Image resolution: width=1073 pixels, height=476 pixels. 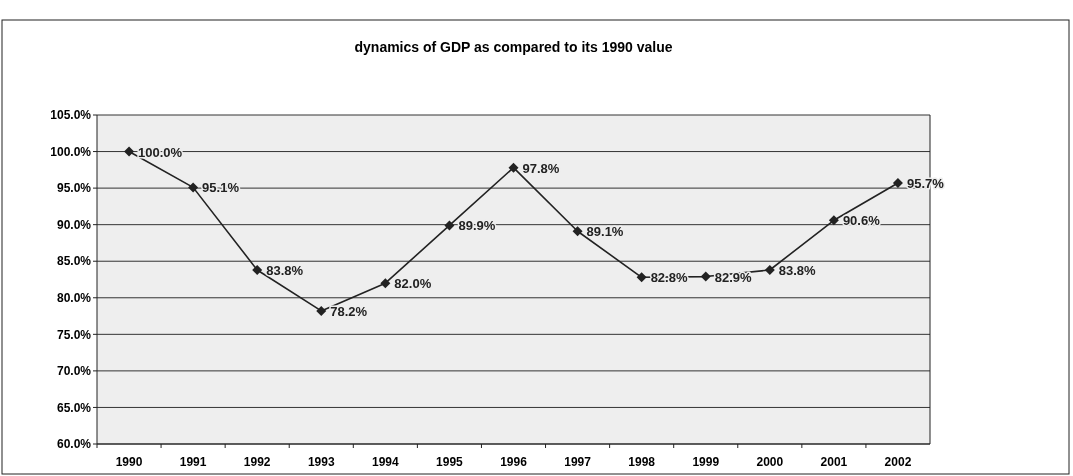 I want to click on data-label: 97.8%, so click(x=541, y=168).